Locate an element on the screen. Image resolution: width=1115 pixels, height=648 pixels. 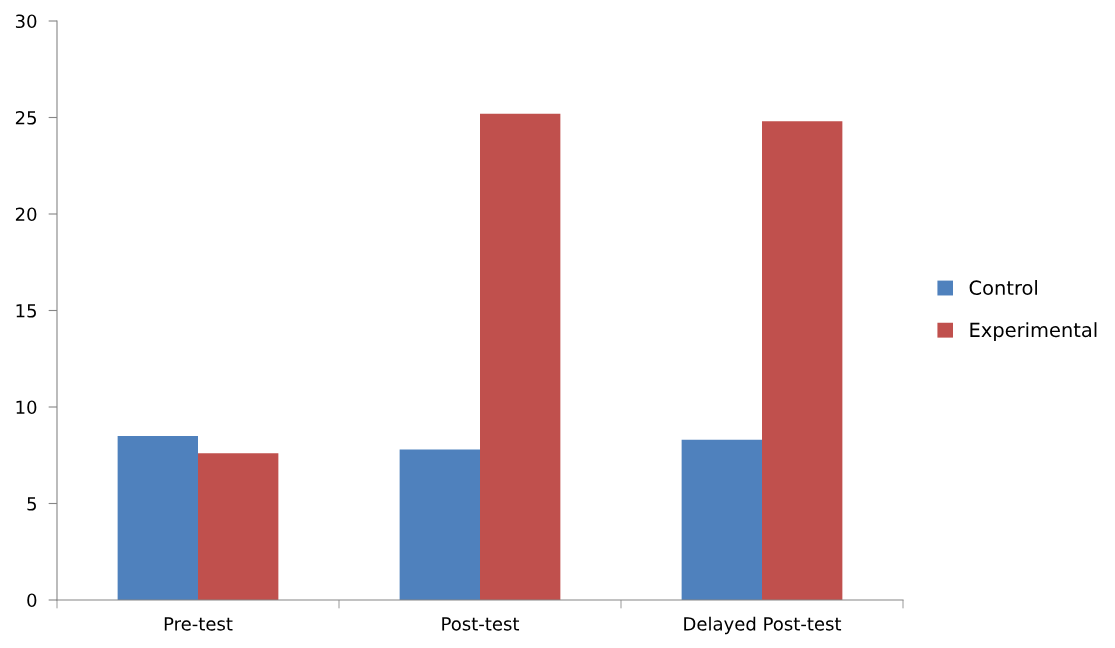
y-tick-label: 25 is located at coordinates (25, 117).